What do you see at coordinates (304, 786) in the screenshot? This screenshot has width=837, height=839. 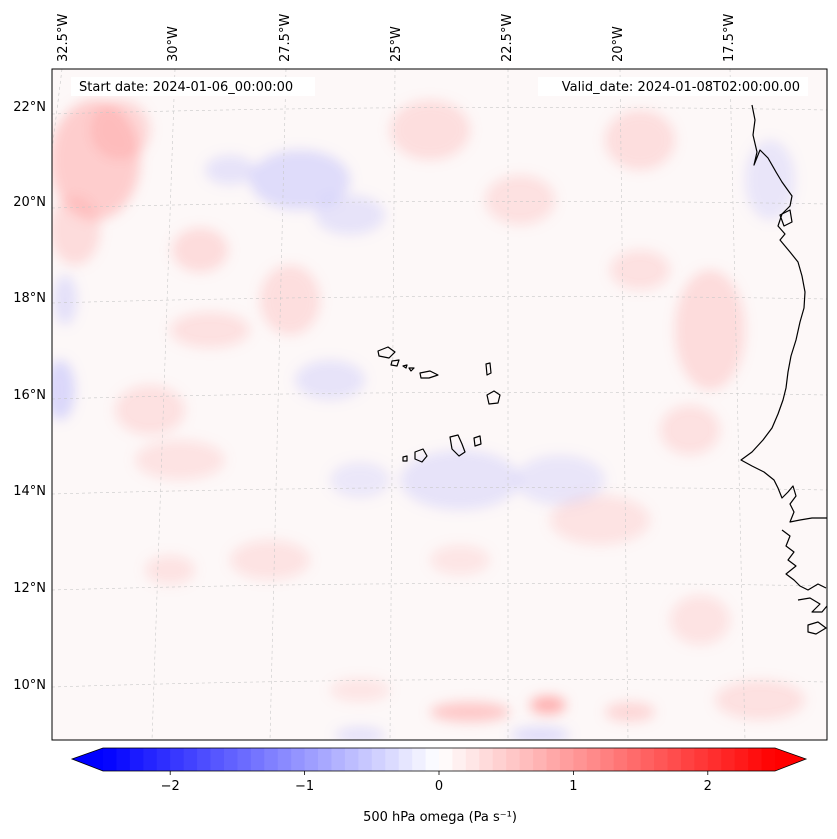 I see `colorbar-tick-label: −1` at bounding box center [304, 786].